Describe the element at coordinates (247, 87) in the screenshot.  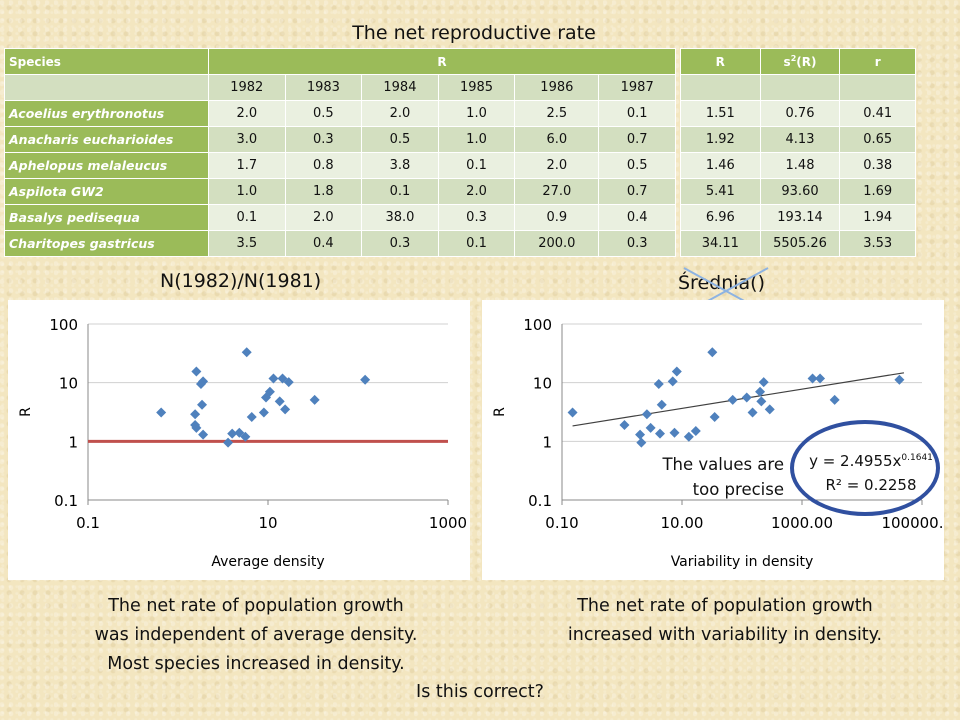
I see `year-header: 1982` at that location.